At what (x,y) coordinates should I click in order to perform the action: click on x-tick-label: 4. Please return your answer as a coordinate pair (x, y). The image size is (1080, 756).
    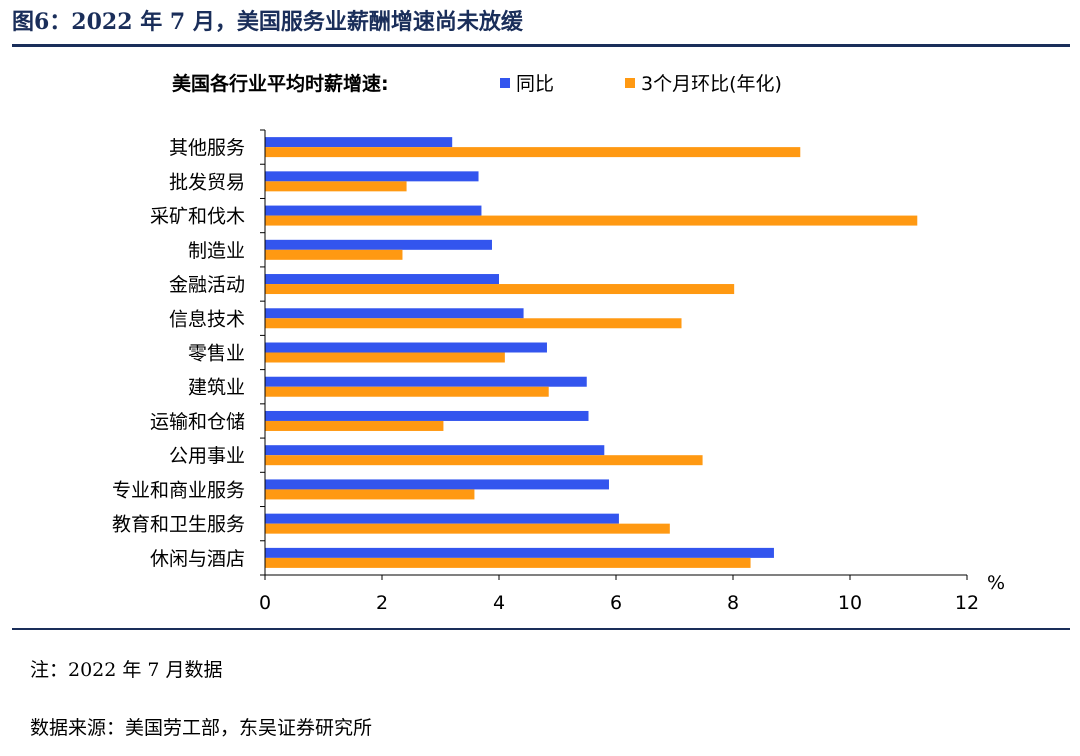
    Looking at the image, I should click on (499, 603).